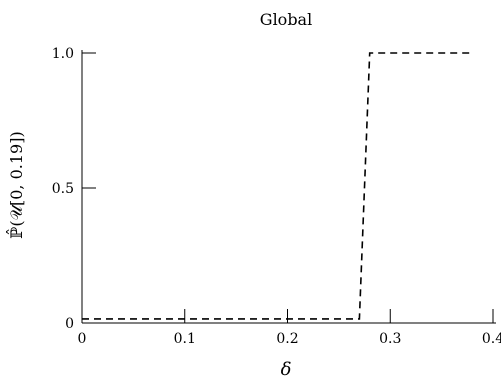 The image size is (501, 382). Describe the element at coordinates (390, 339) in the screenshot. I see `x-tick-label: 0.3` at that location.